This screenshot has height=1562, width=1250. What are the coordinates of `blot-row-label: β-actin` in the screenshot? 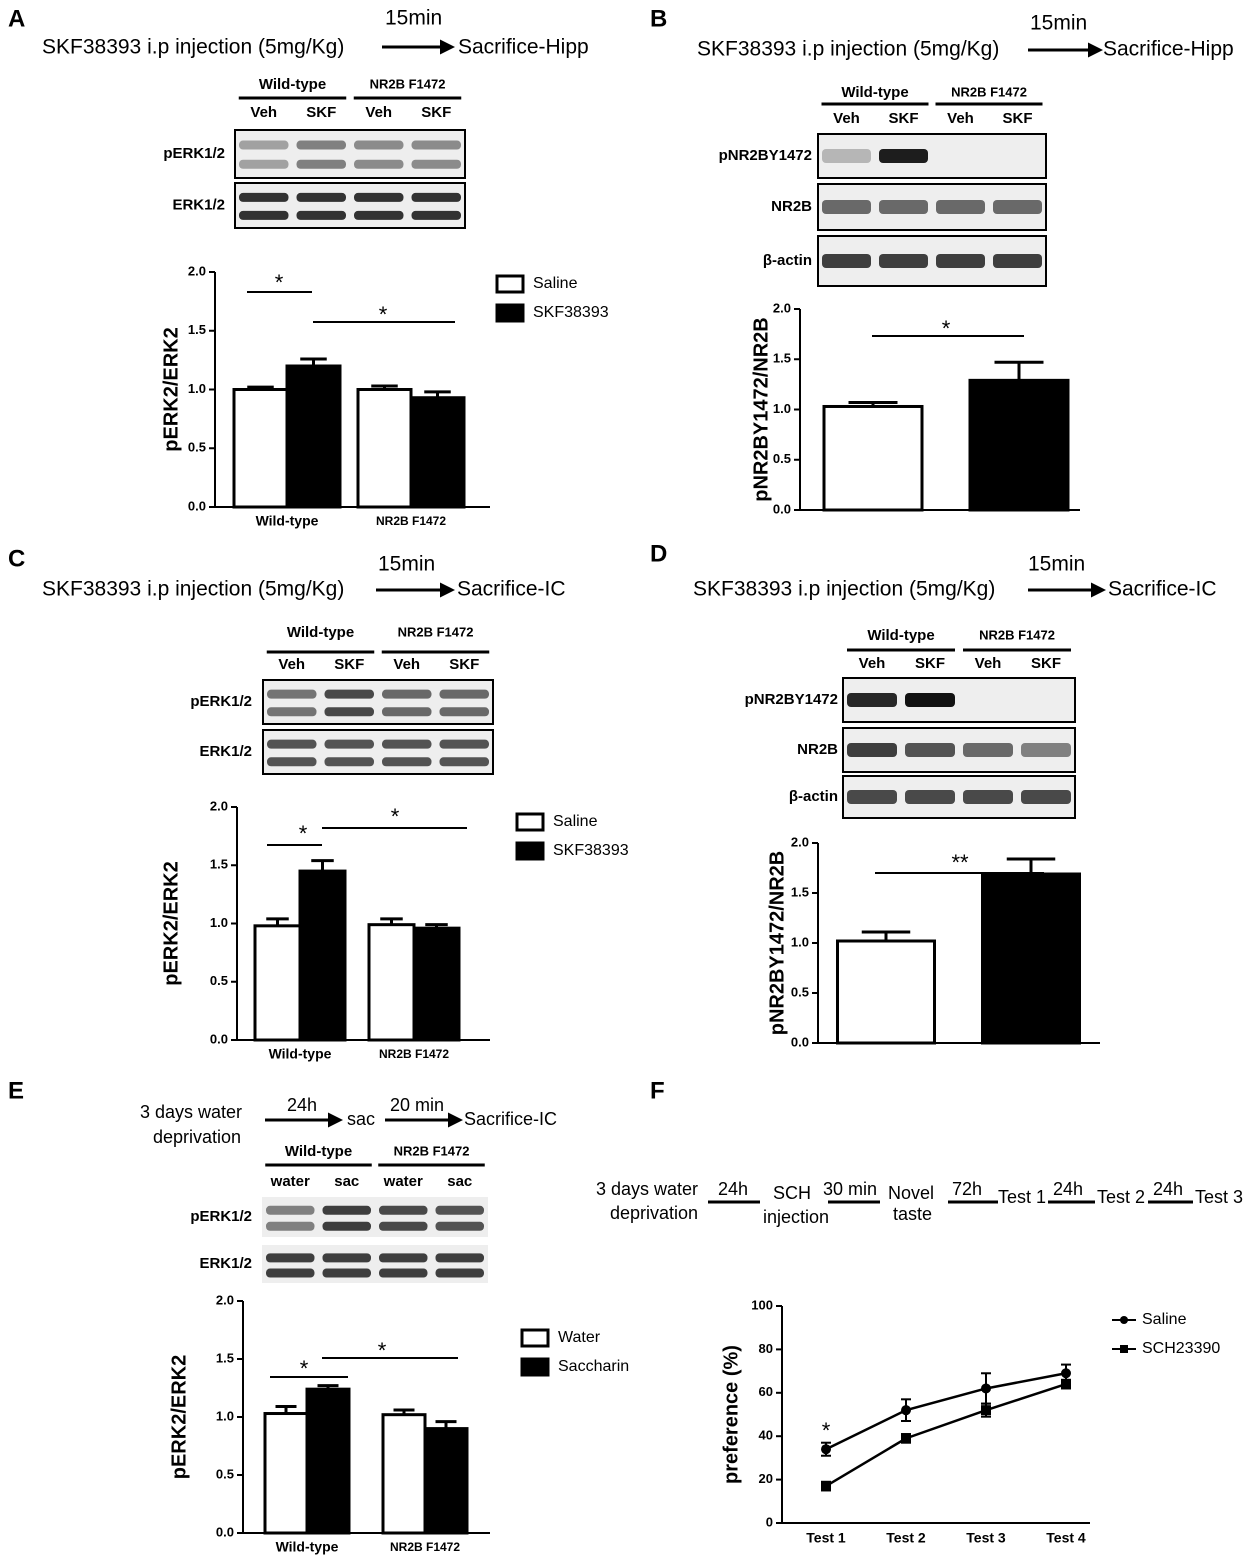 It's located at (813, 796).